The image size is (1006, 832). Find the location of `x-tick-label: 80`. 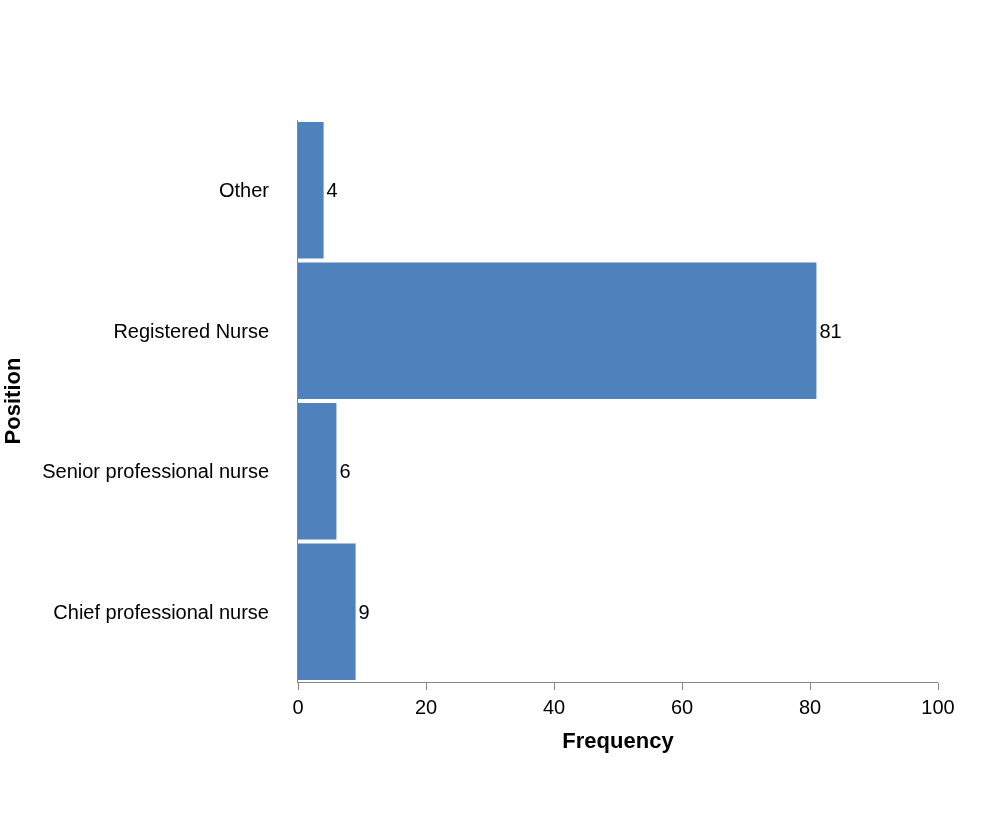

x-tick-label: 80 is located at coordinates (810, 707).